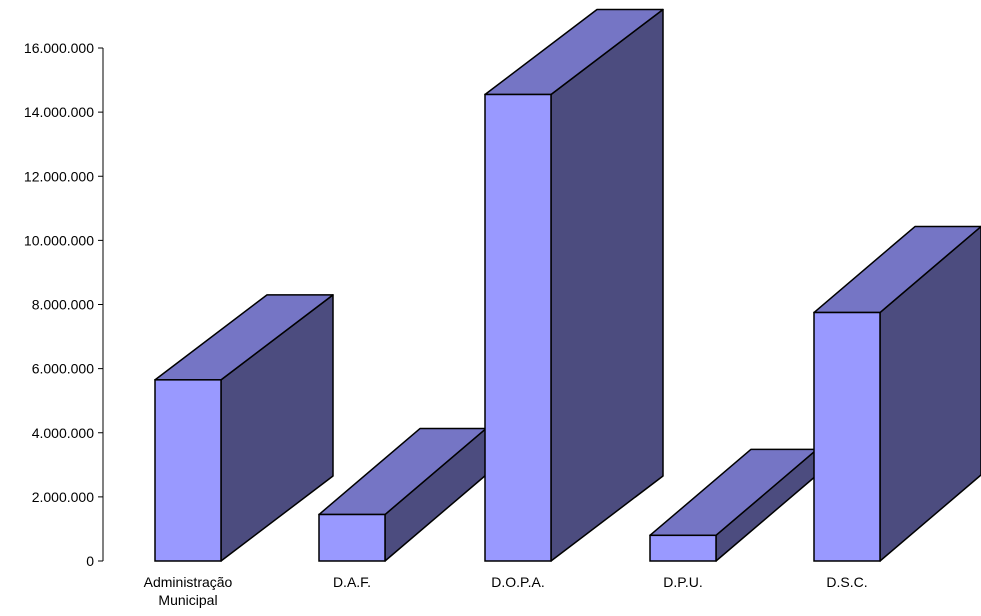 This screenshot has width=981, height=616. I want to click on x-tick-label: D.S.C., so click(846, 582).